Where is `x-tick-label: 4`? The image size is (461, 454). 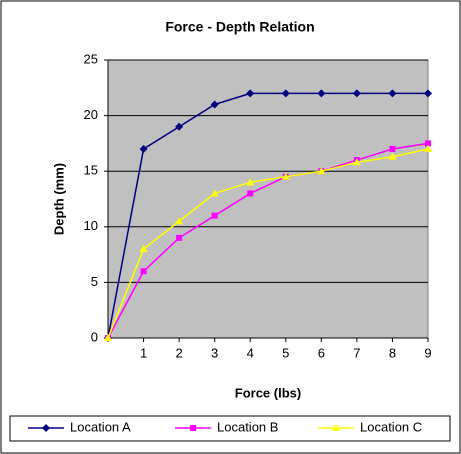
x-tick-label: 4 is located at coordinates (250, 352).